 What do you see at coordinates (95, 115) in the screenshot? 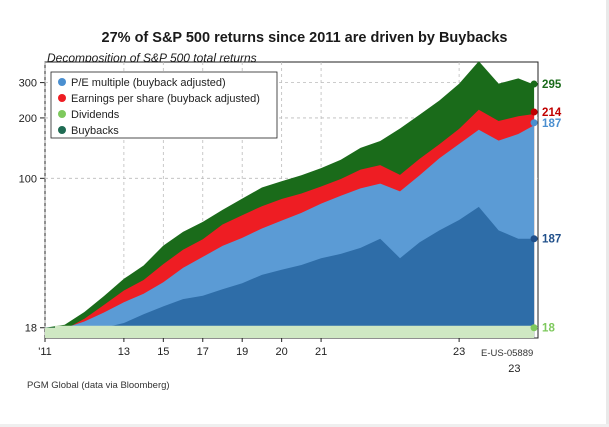
I see `legend-label: Dividends` at bounding box center [95, 115].